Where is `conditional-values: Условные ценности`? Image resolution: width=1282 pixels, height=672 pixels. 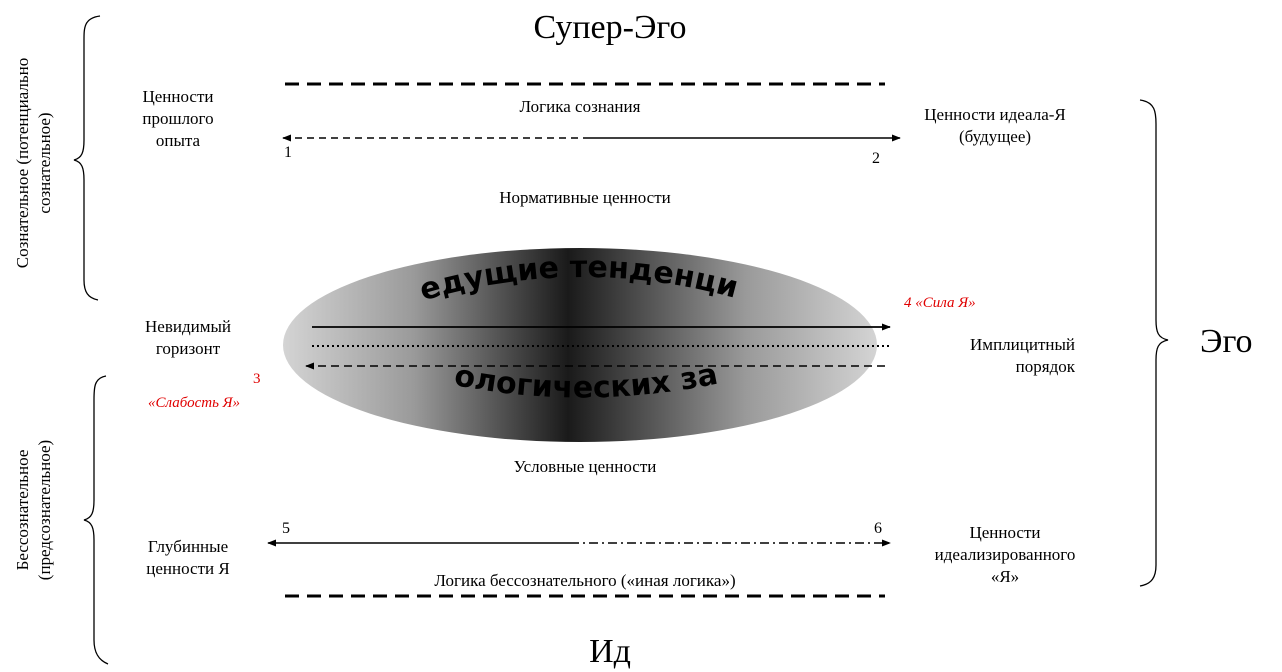
conditional-values: Условные ценности is located at coordinates (585, 466).